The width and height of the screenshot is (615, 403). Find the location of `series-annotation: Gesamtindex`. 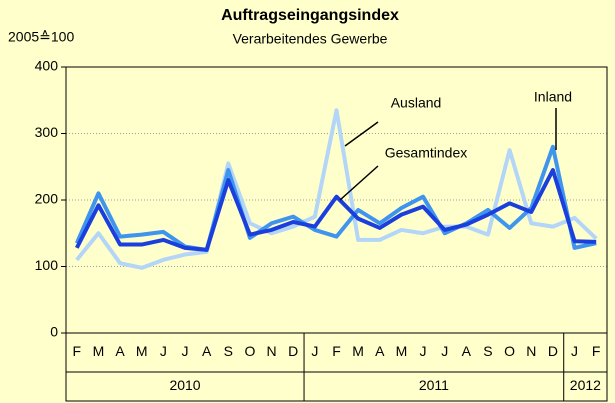

series-annotation: Gesamtindex is located at coordinates (426, 153).